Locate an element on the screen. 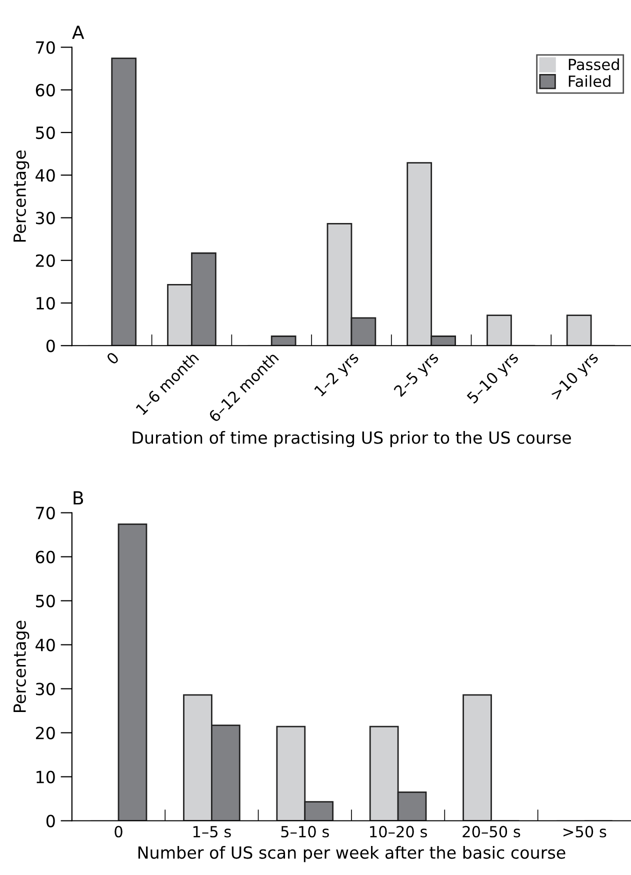  chart-title: A is located at coordinates (78, 32).